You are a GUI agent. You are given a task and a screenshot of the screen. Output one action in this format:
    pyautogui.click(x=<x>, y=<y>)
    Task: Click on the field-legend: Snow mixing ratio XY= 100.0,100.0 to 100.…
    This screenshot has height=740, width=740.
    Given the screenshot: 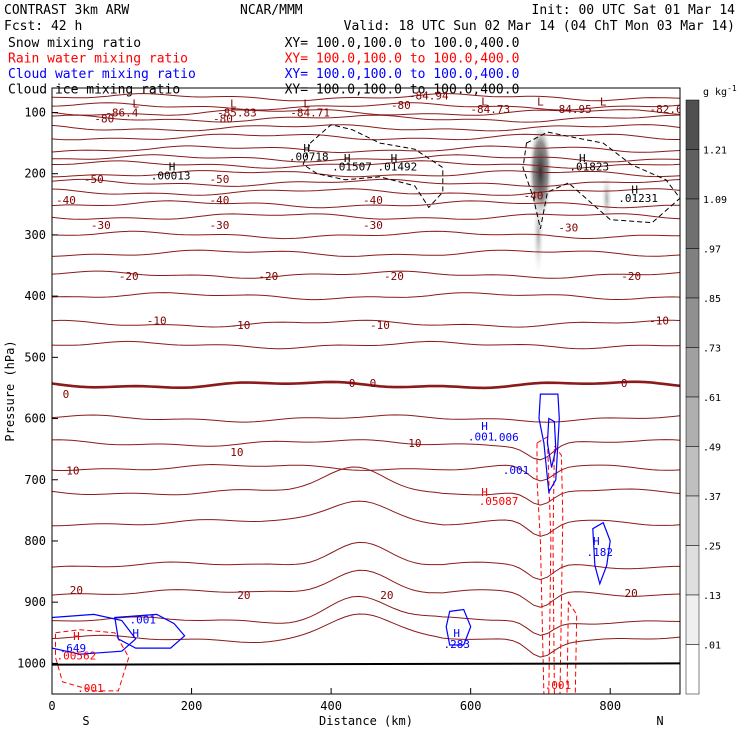 What is the action you would take?
    pyautogui.click(x=263, y=67)
    